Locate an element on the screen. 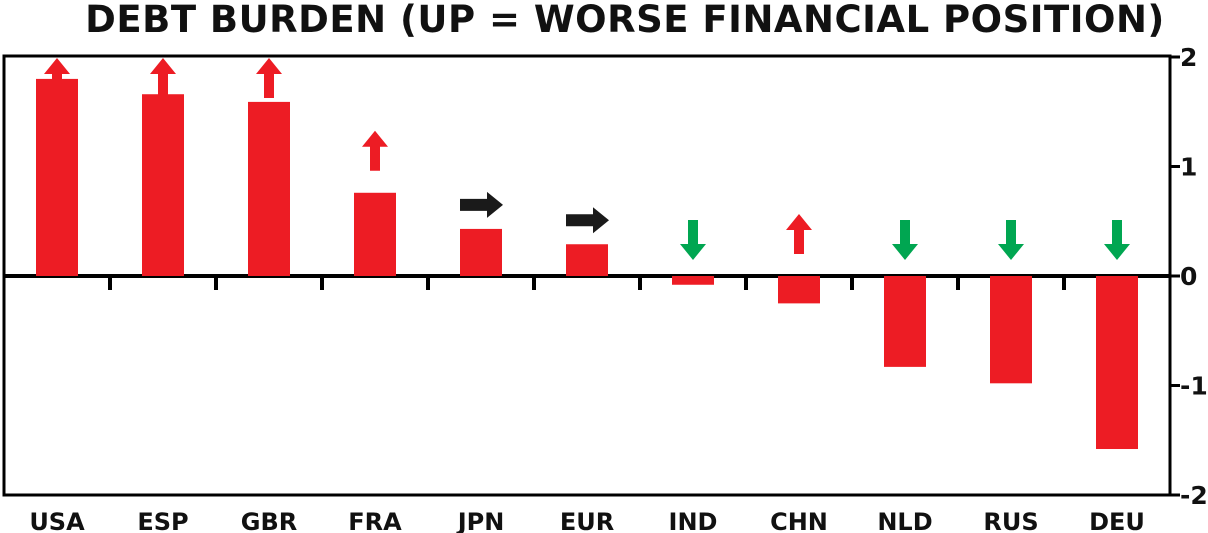 This screenshot has width=1208, height=533. bar-jpn is located at coordinates (481, 252).